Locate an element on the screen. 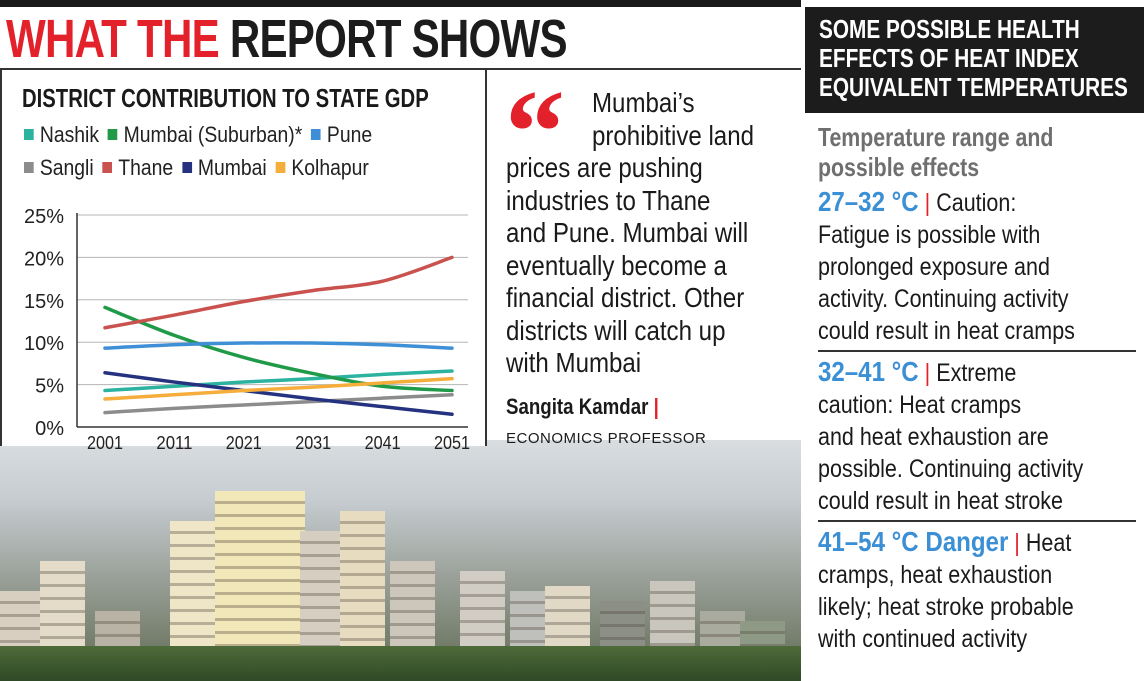 Image resolution: width=1144 pixels, height=681 pixels. quote-line: industries to Thane is located at coordinates (608, 200).